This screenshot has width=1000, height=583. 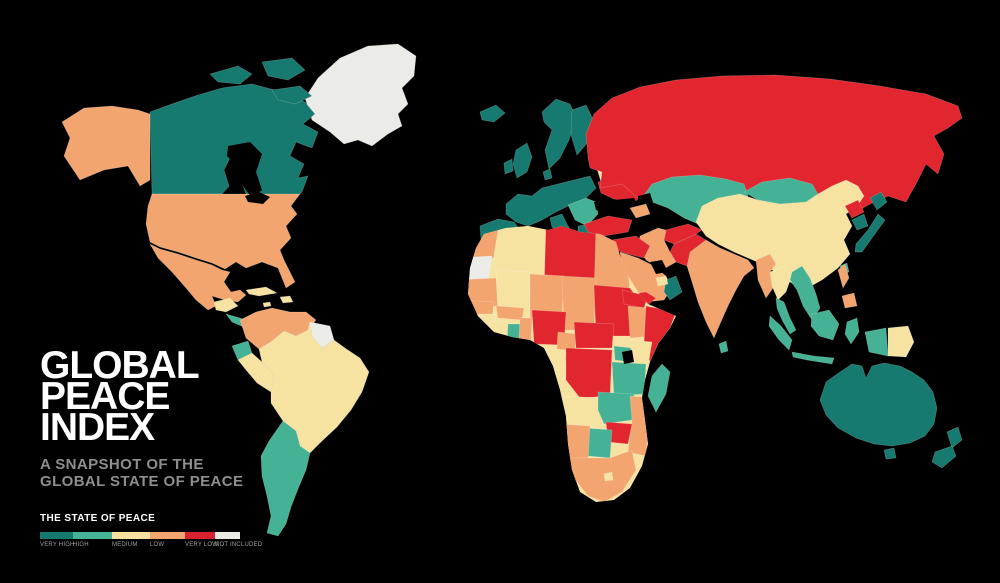 What do you see at coordinates (780, 283) in the screenshot?
I see `region-thailand` at bounding box center [780, 283].